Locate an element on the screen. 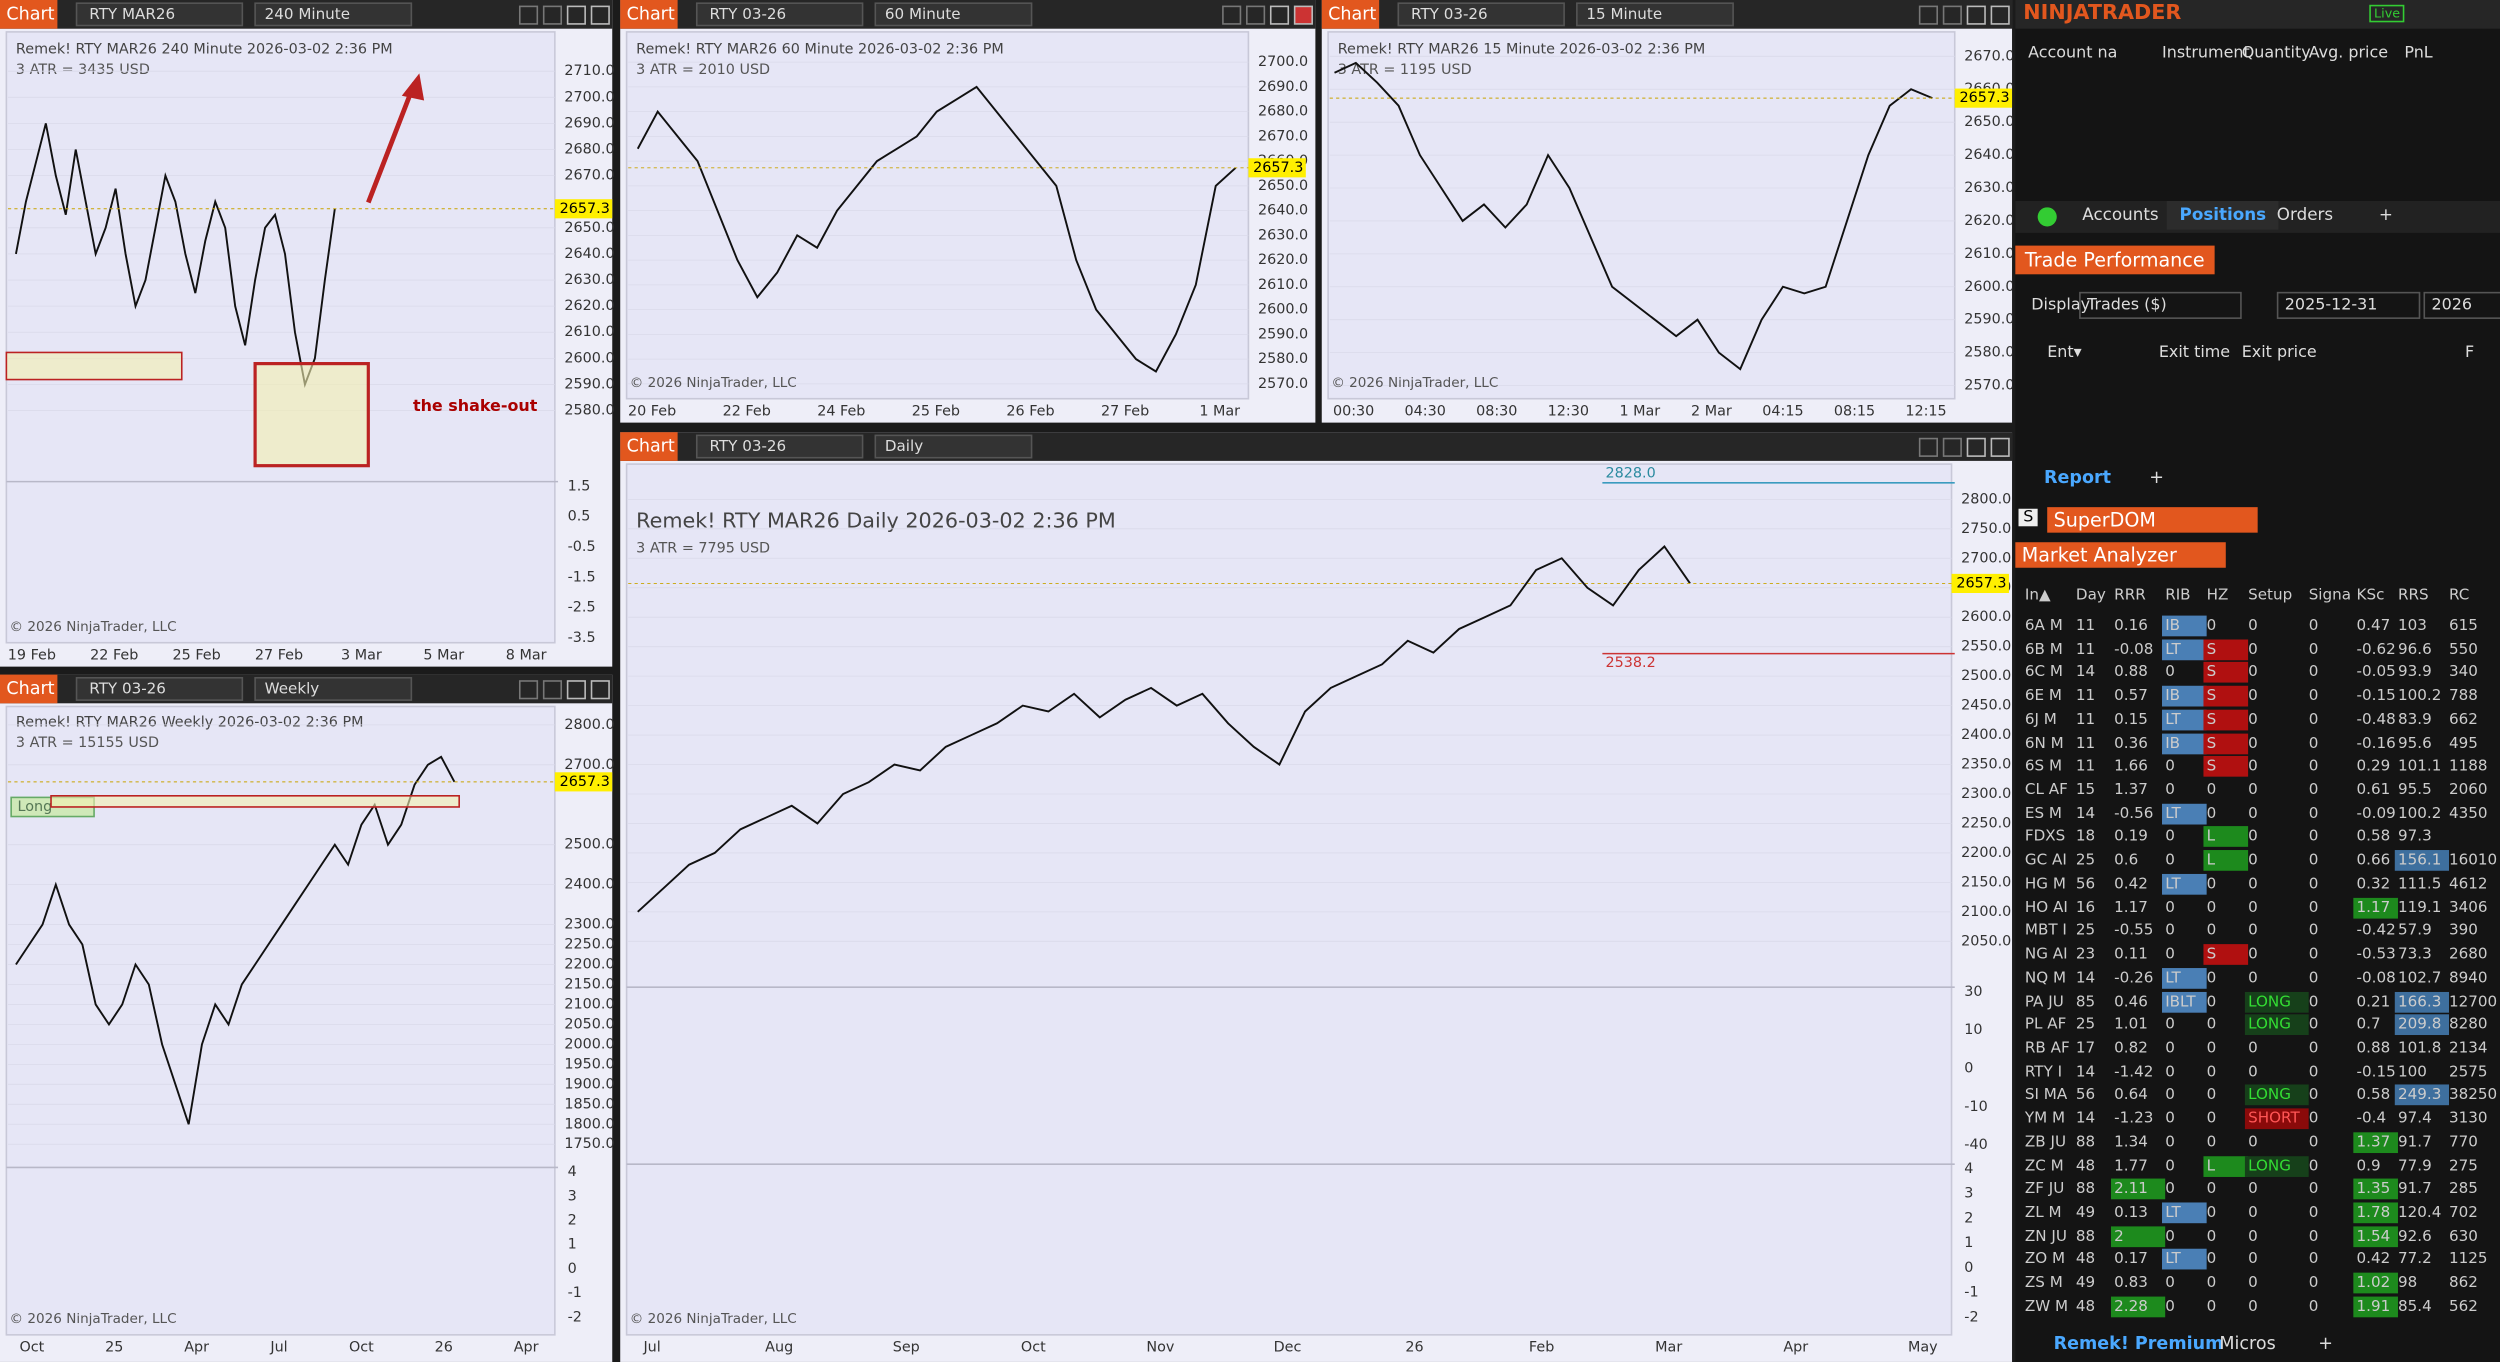 This screenshot has height=1362, width=2500. cell: -0.08 is located at coordinates (2134, 649).